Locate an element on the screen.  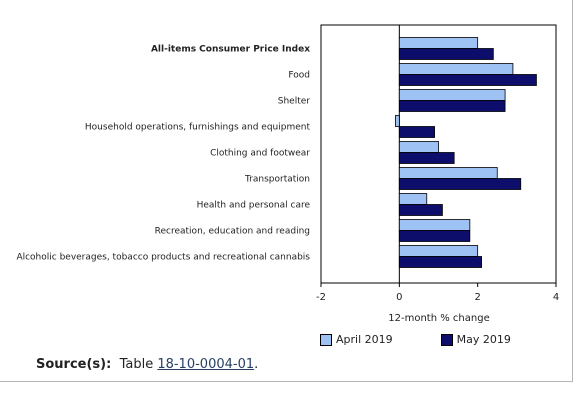
x-tick-label: 4 is located at coordinates (556, 297).